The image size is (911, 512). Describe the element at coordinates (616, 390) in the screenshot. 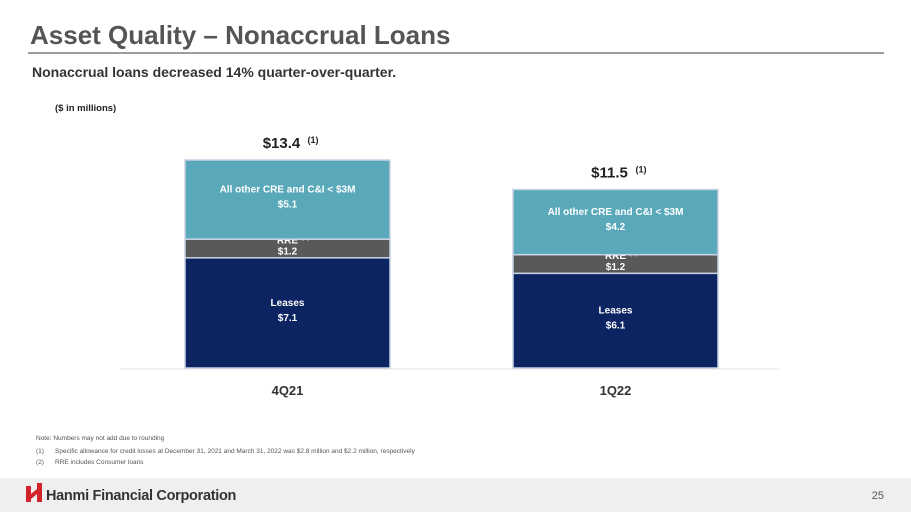

I see `x-tick-label: 1Q22` at that location.